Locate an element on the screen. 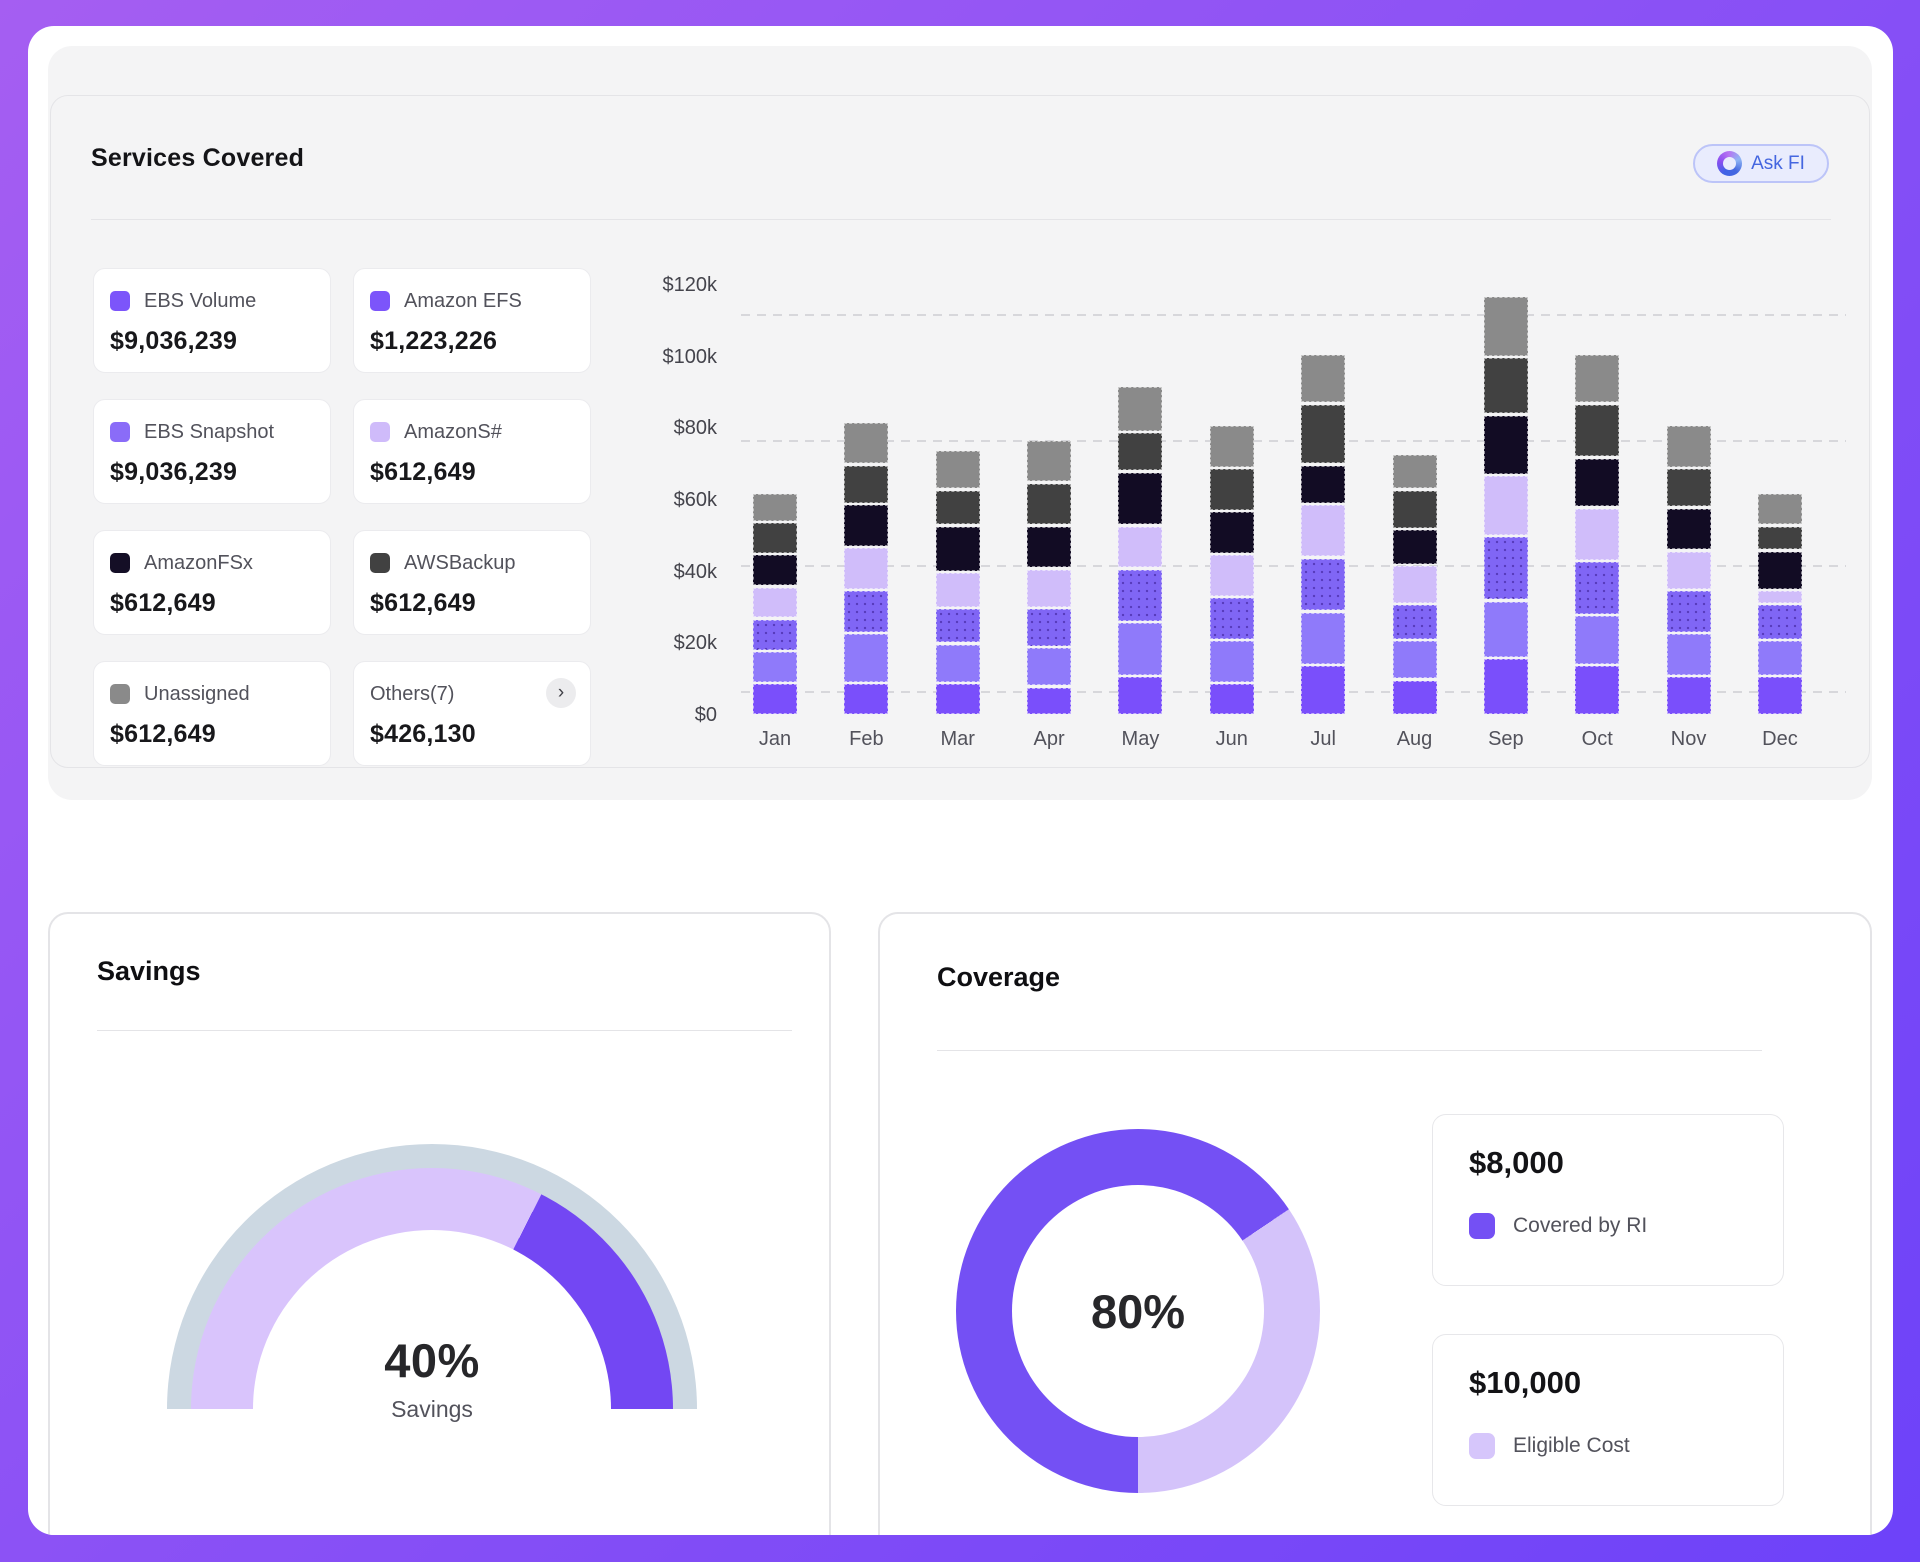  y-axis-tick: $100k is located at coordinates (690, 356).